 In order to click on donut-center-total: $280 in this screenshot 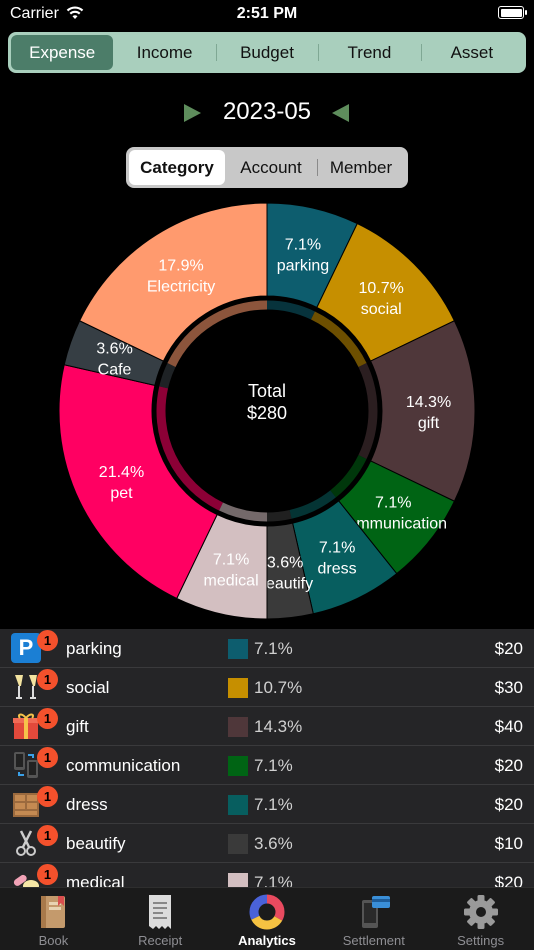, I will do `click(267, 413)`.